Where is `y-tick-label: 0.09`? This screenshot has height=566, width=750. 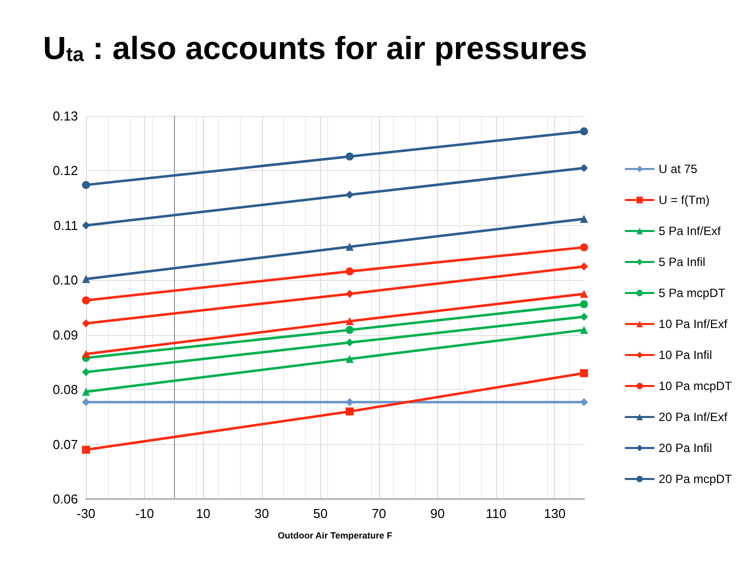 y-tick-label: 0.09 is located at coordinates (65, 334).